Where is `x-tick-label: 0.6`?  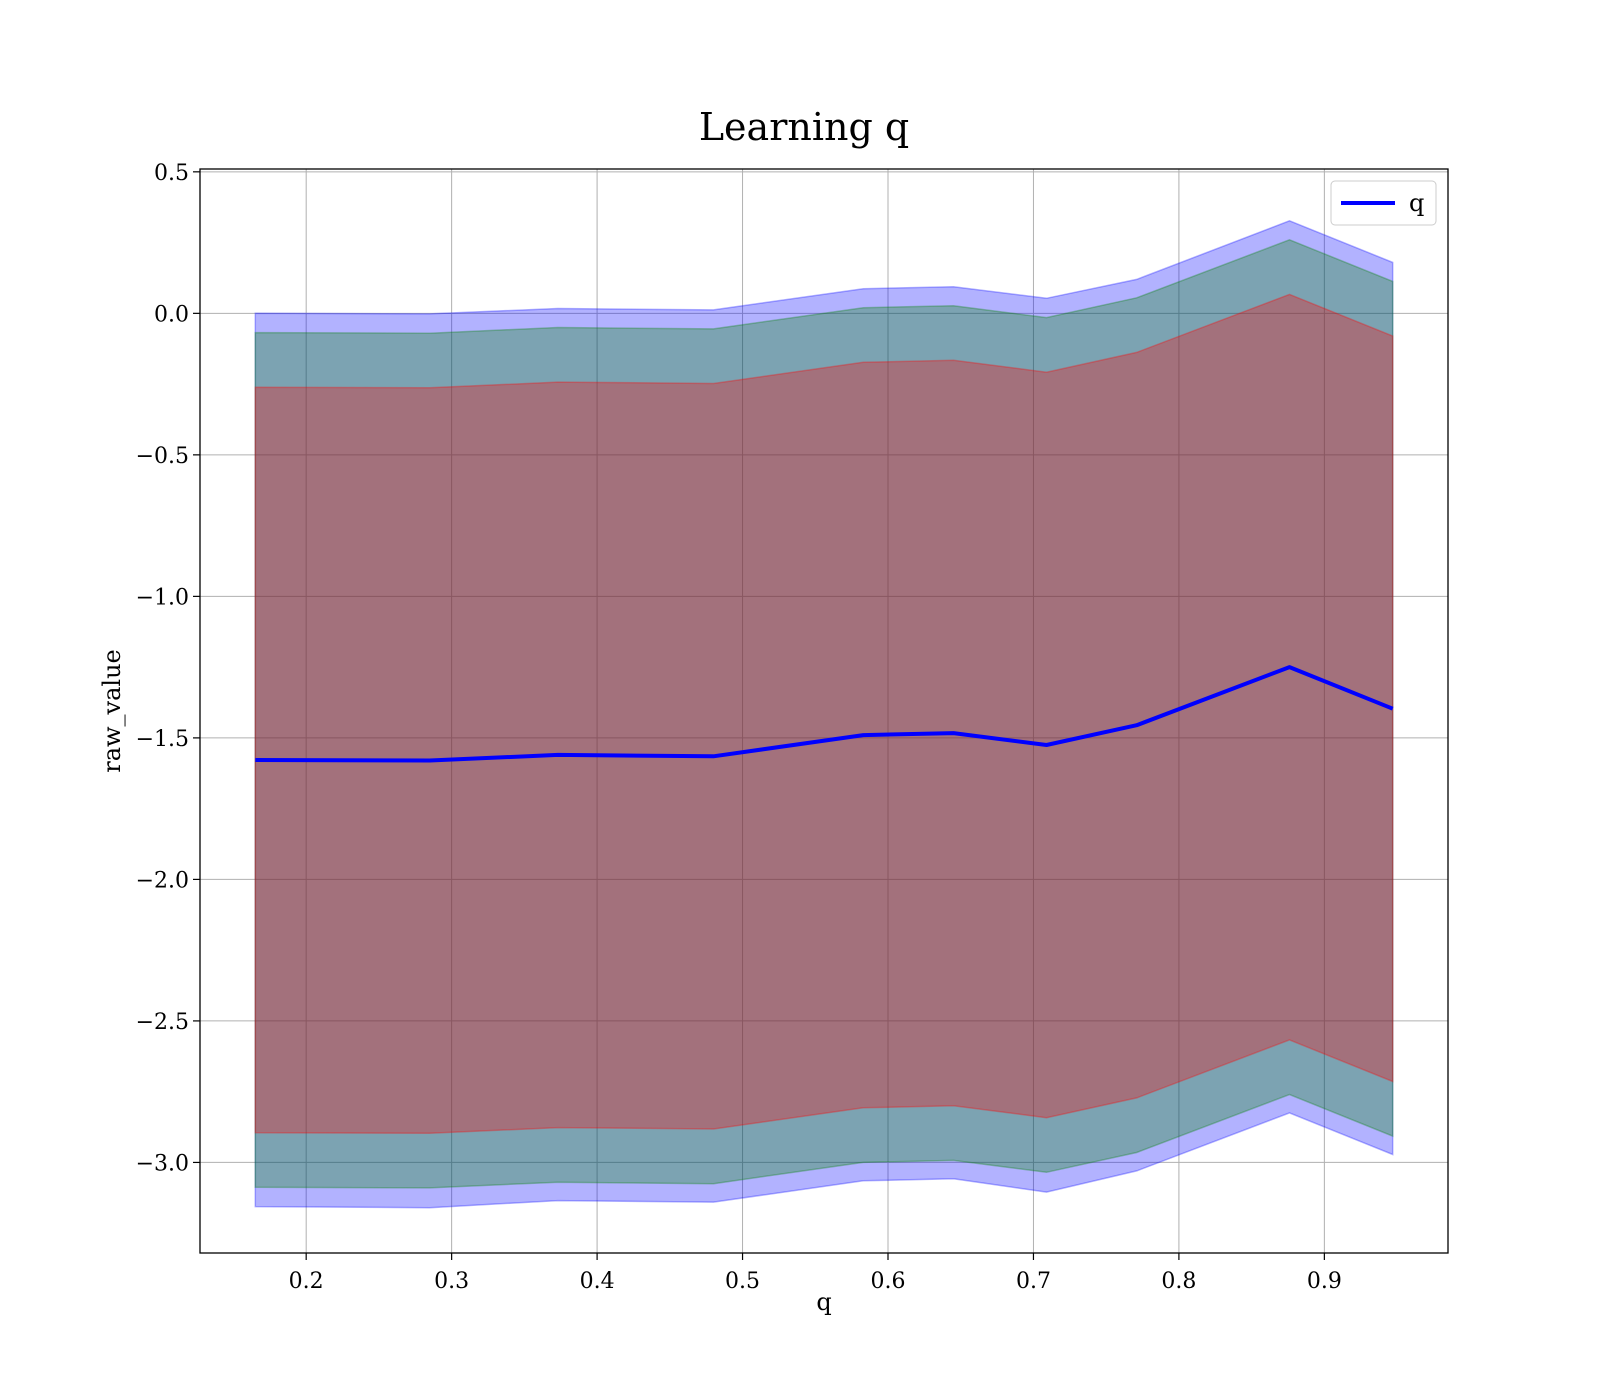
x-tick-label: 0.6 is located at coordinates (888, 1281).